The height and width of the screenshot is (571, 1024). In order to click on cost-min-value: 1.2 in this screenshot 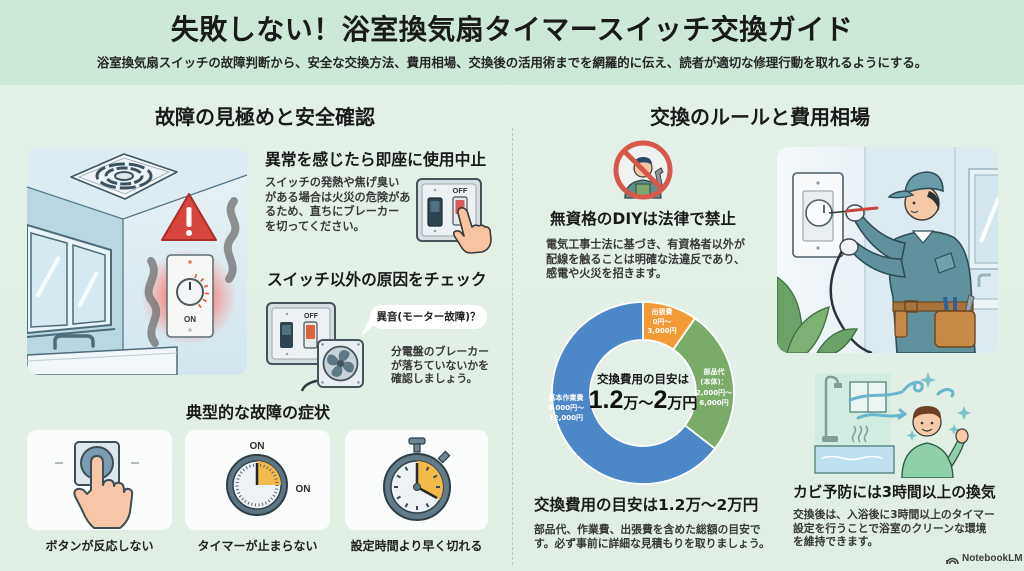, I will do `click(606, 400)`.